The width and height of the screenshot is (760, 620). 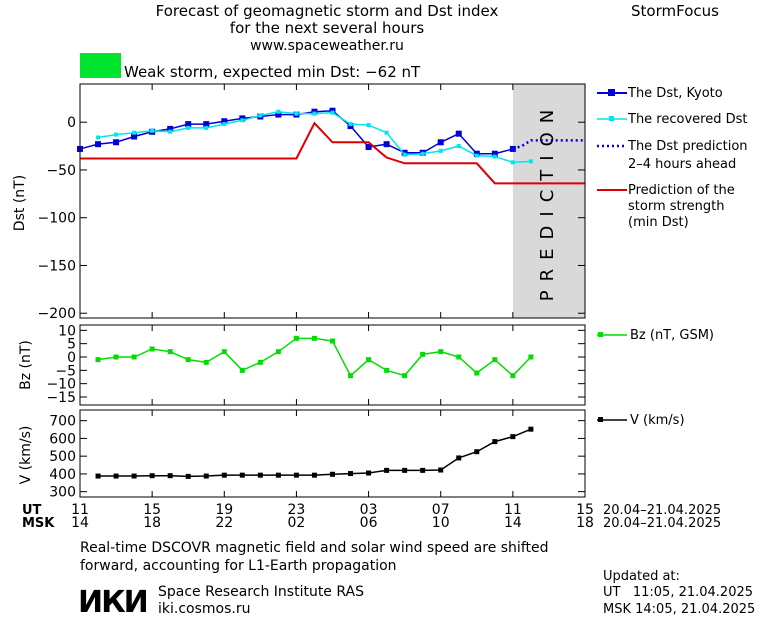 What do you see at coordinates (676, 206) in the screenshot?
I see `legend-strength-2: storm strength` at bounding box center [676, 206].